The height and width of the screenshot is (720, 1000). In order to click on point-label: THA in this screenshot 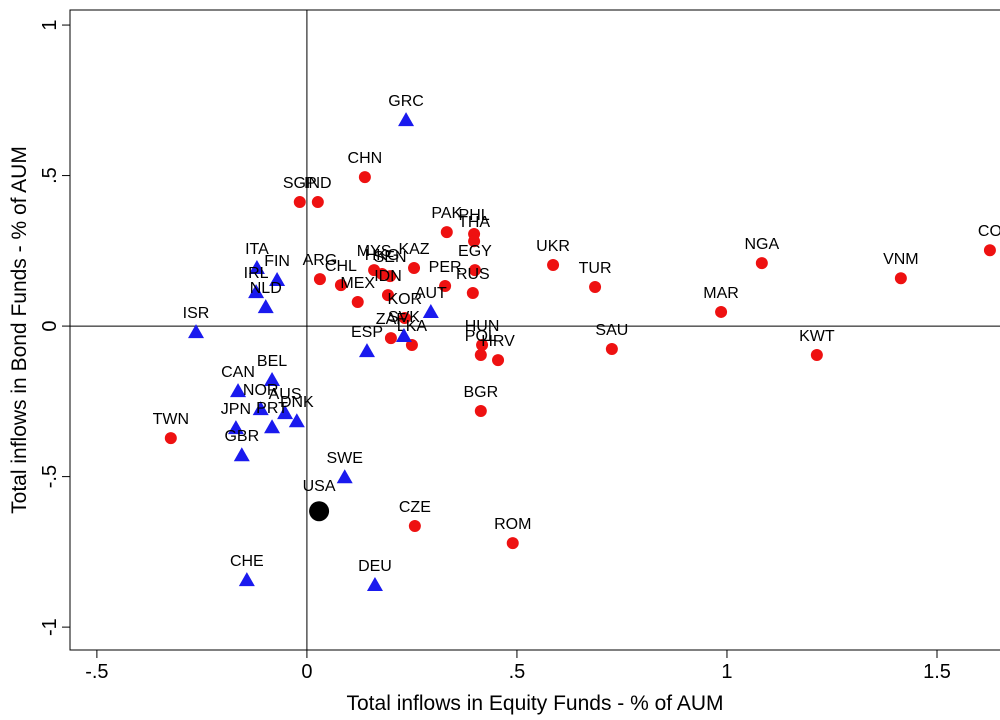, I will do `click(474, 222)`.